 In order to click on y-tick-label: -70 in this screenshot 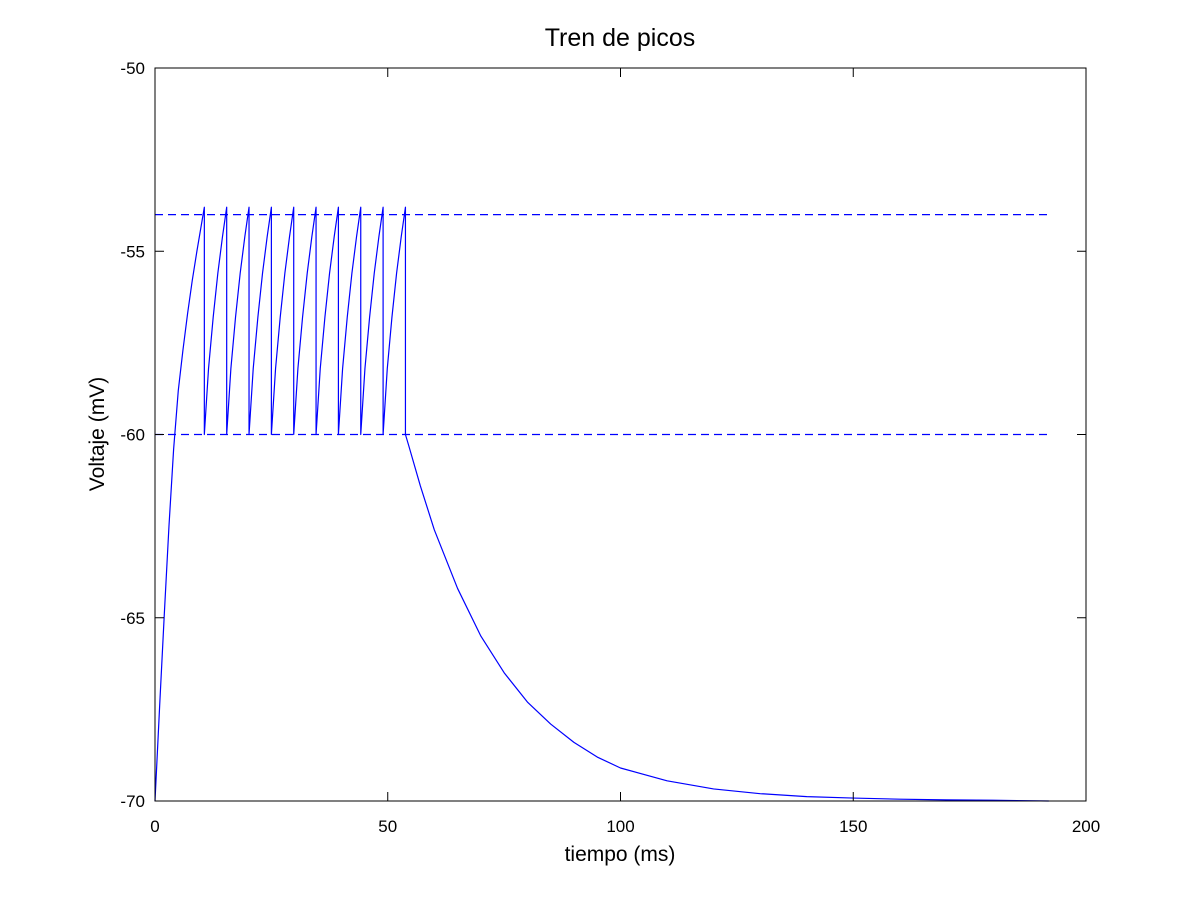, I will do `click(132, 801)`.